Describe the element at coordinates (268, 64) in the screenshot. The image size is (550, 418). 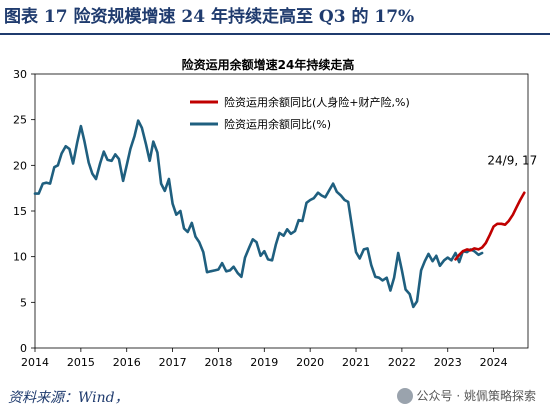
I see `chart-title: 险资运用余额增速24年持续走高` at that location.